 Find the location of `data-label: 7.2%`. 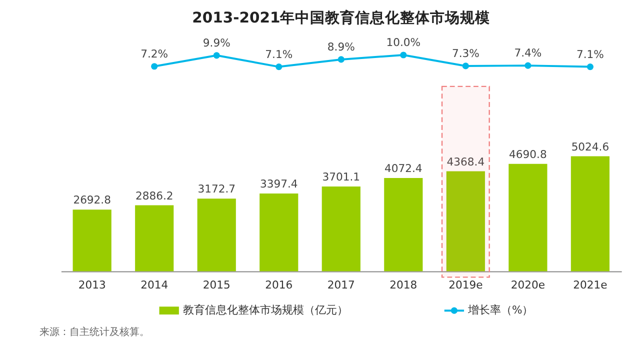

data-label: 7.2% is located at coordinates (154, 54).